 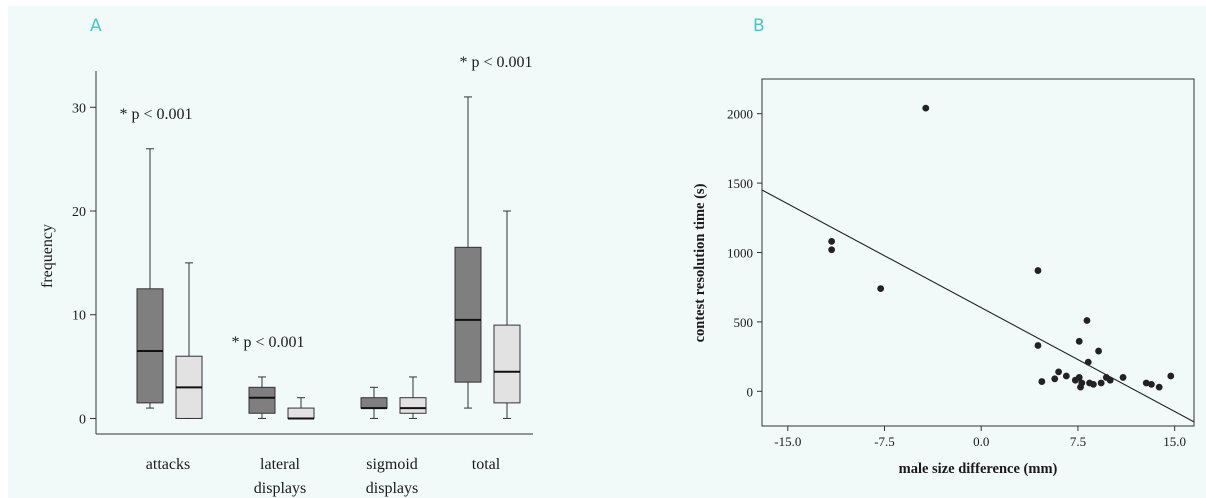 I want to click on x-tick-label: total, so click(x=486, y=464).